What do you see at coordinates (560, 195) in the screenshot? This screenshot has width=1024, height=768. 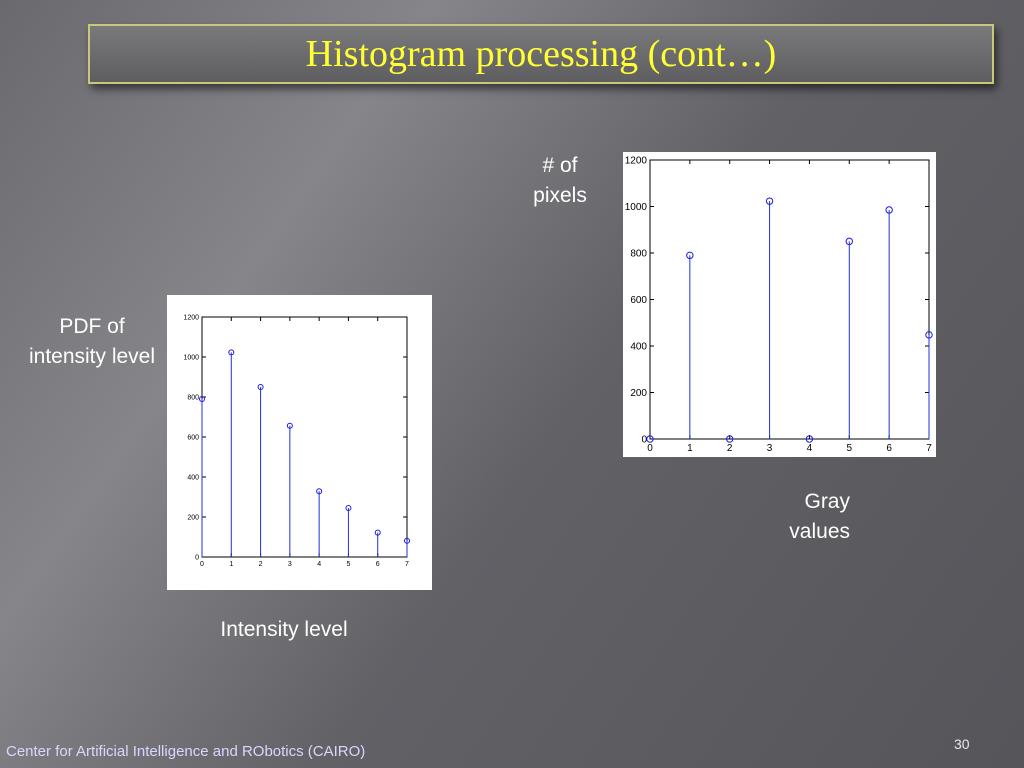 I see `right-y-label-line2: pixels` at bounding box center [560, 195].